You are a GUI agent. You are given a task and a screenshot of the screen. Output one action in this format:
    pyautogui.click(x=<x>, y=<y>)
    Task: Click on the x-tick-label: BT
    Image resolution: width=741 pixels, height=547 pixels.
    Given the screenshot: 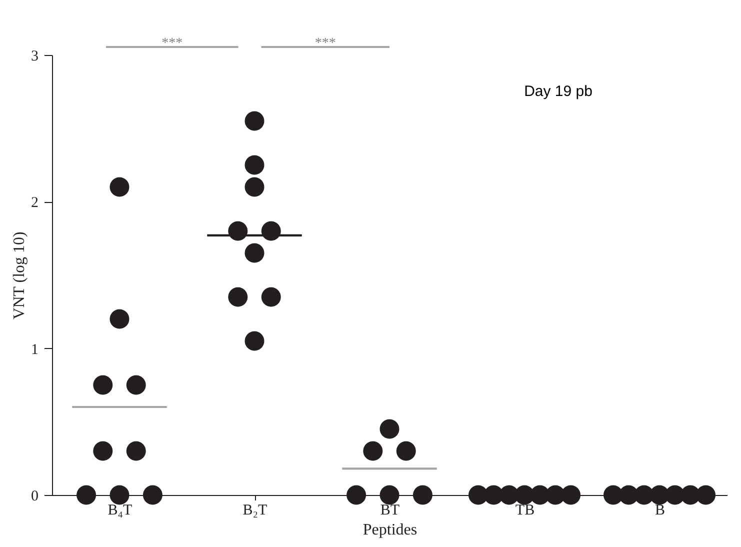 What is the action you would take?
    pyautogui.click(x=390, y=510)
    